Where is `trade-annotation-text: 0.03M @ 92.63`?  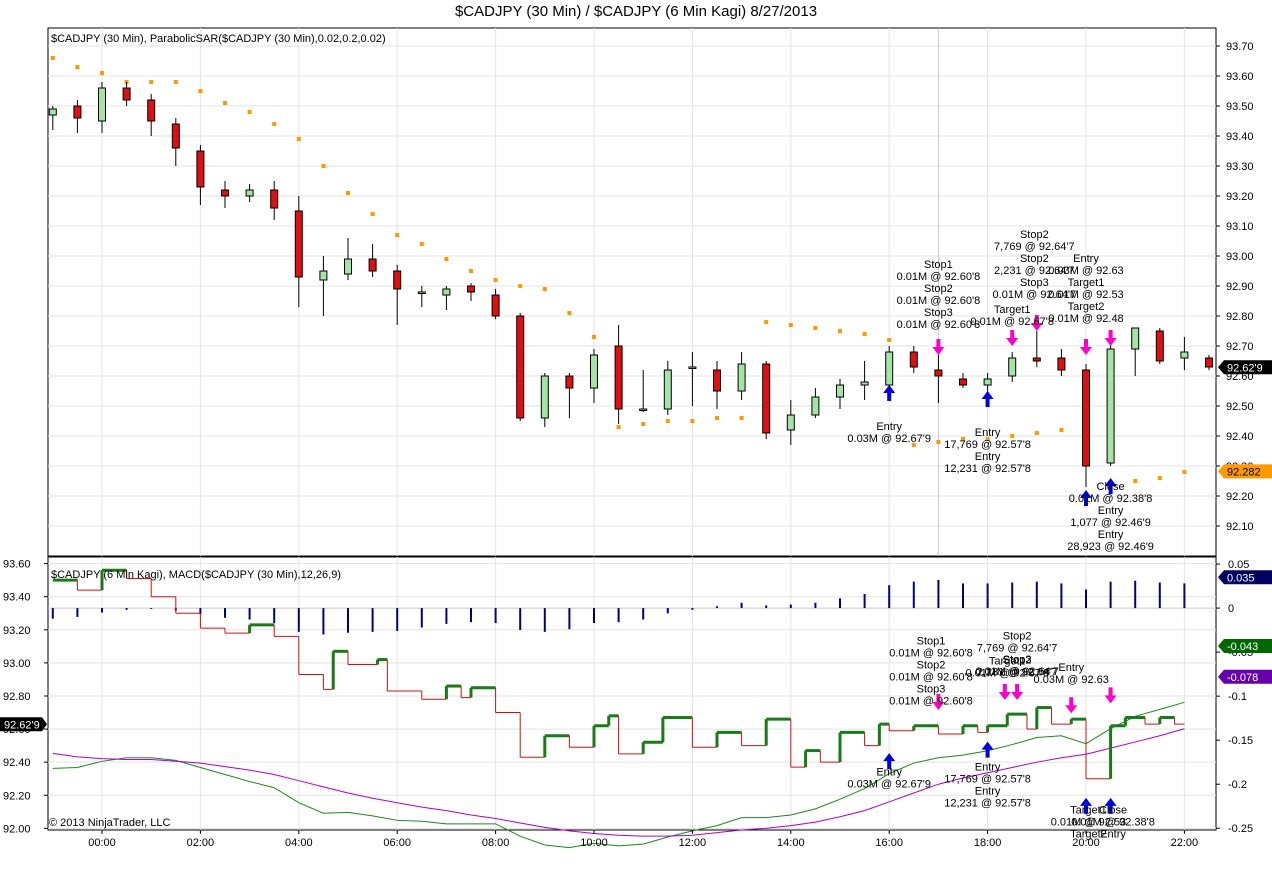 trade-annotation-text: 0.03M @ 92.63 is located at coordinates (1071, 680).